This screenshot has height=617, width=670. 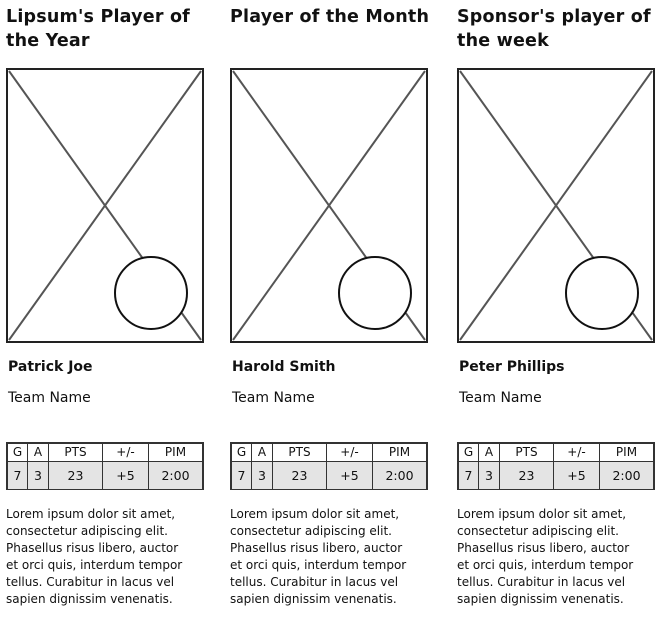 What do you see at coordinates (50, 367) in the screenshot?
I see `player-name: Patrick Joe` at bounding box center [50, 367].